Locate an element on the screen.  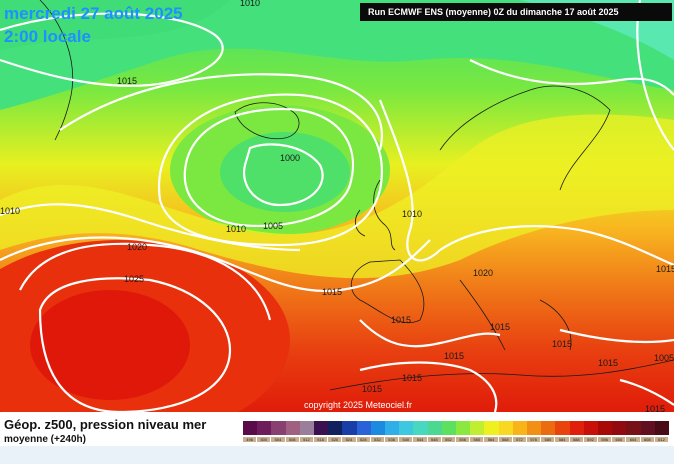
legend-subtitle: moyenne (+240h) is located at coordinates (45, 439).